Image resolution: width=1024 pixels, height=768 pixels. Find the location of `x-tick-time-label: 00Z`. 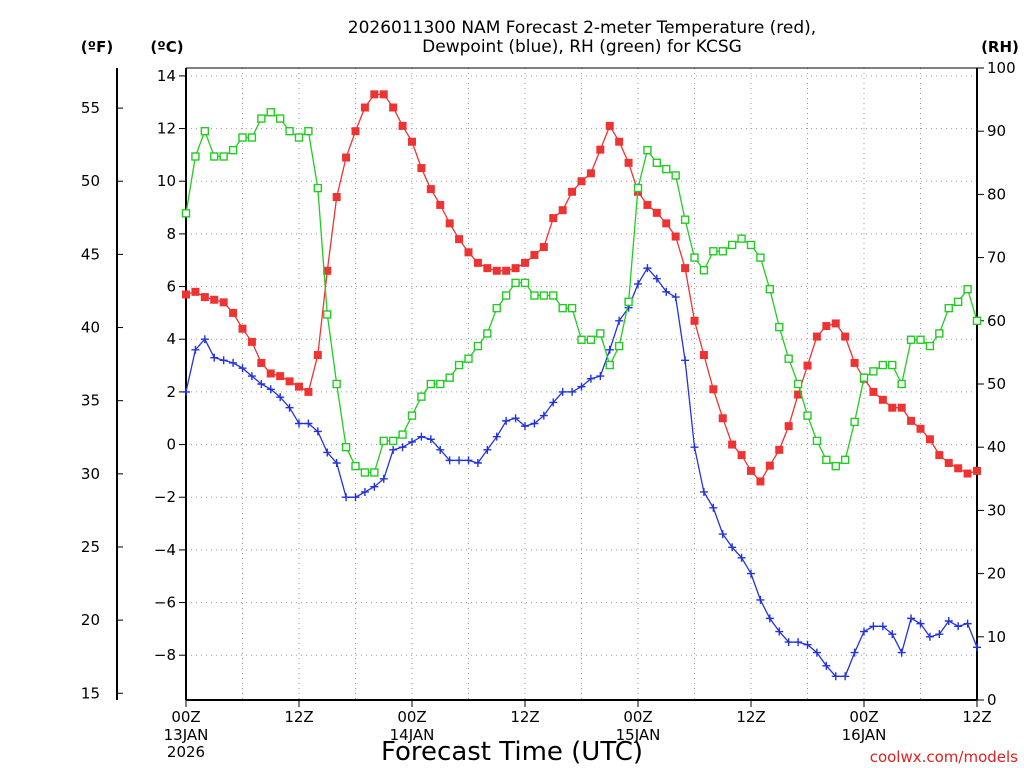

x-tick-time-label: 00Z is located at coordinates (637, 717).